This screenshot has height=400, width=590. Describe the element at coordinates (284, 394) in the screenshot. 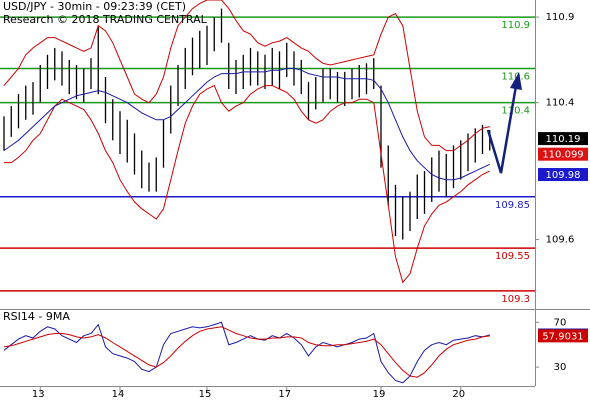

I see `x-tick-label: 17` at that location.